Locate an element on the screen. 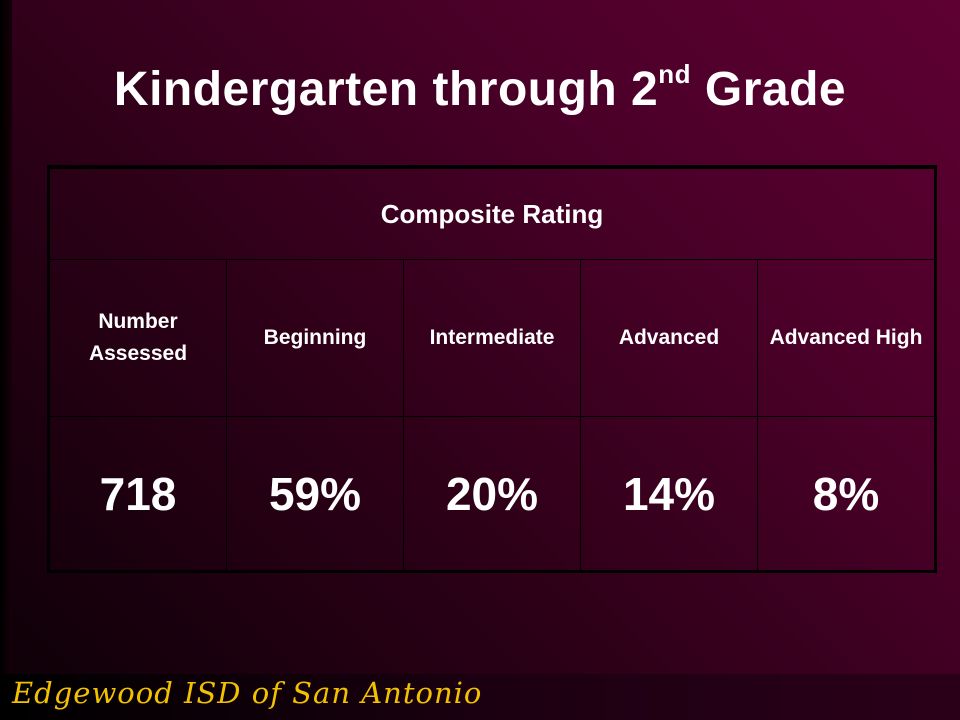  title-main: Kindergarten through 2 is located at coordinates (386, 89).